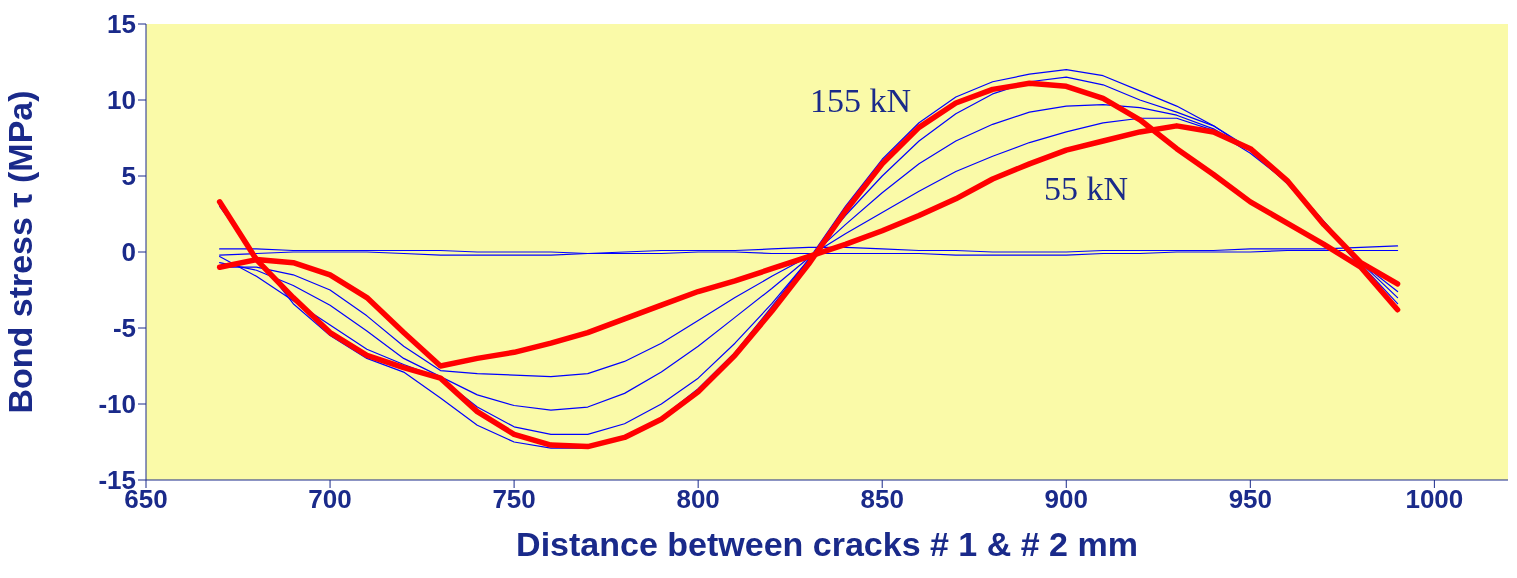 The height and width of the screenshot is (578, 1517). Describe the element at coordinates (121, 24) in the screenshot. I see `y-tick-label: 15` at that location.